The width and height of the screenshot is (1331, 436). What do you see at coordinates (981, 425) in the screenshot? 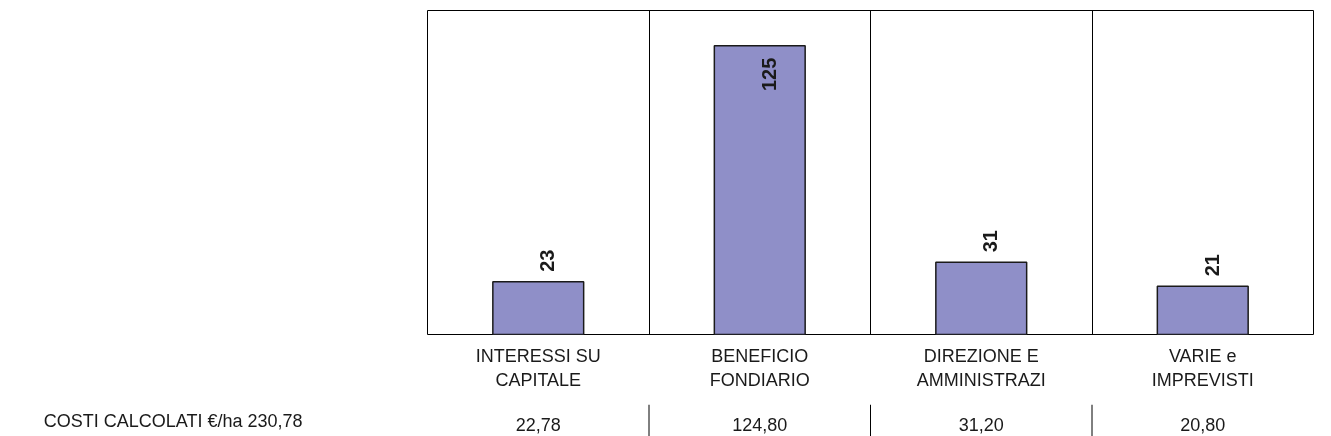
I see `text: 31,20` at bounding box center [981, 425].